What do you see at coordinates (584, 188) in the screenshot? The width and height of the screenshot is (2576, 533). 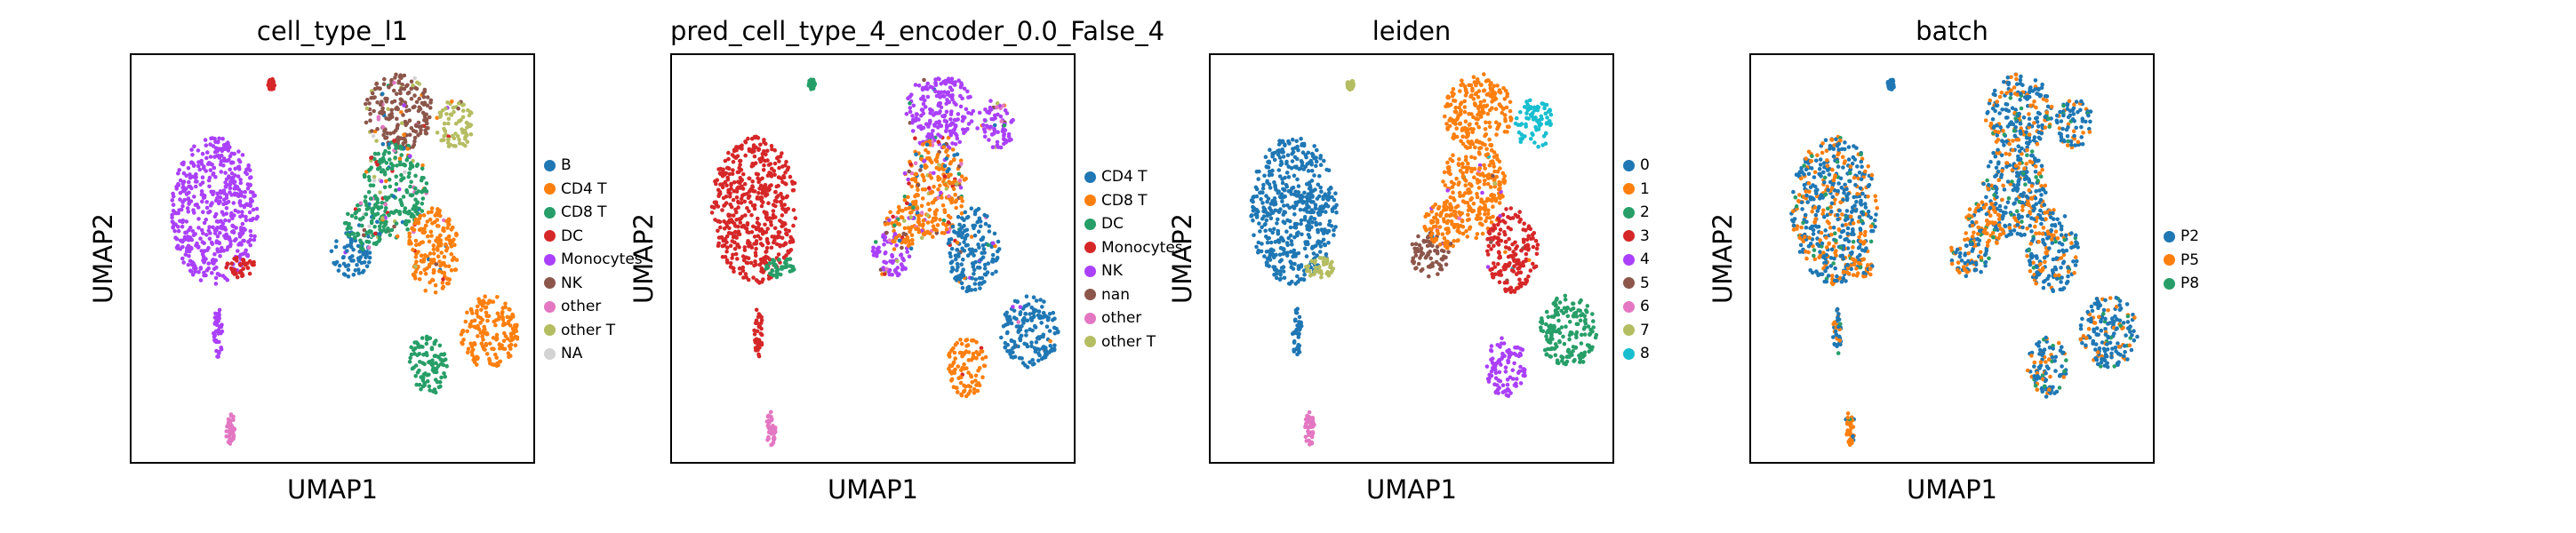 I see `legend-label: CD4 T` at bounding box center [584, 188].